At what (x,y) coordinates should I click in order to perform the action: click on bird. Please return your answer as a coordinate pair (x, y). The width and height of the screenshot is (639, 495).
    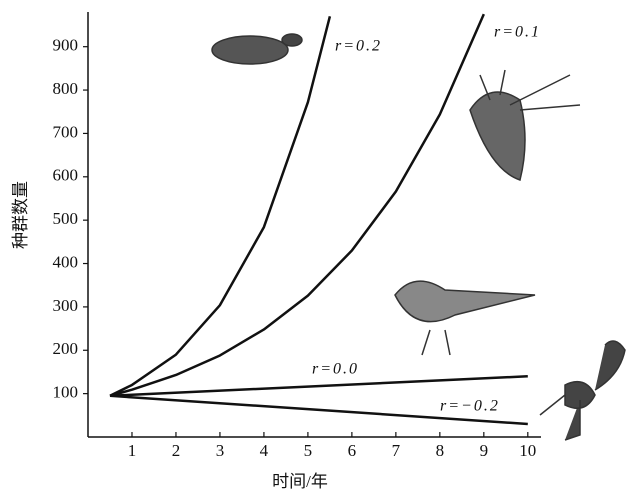
    Looking at the image, I should click on (465, 301).